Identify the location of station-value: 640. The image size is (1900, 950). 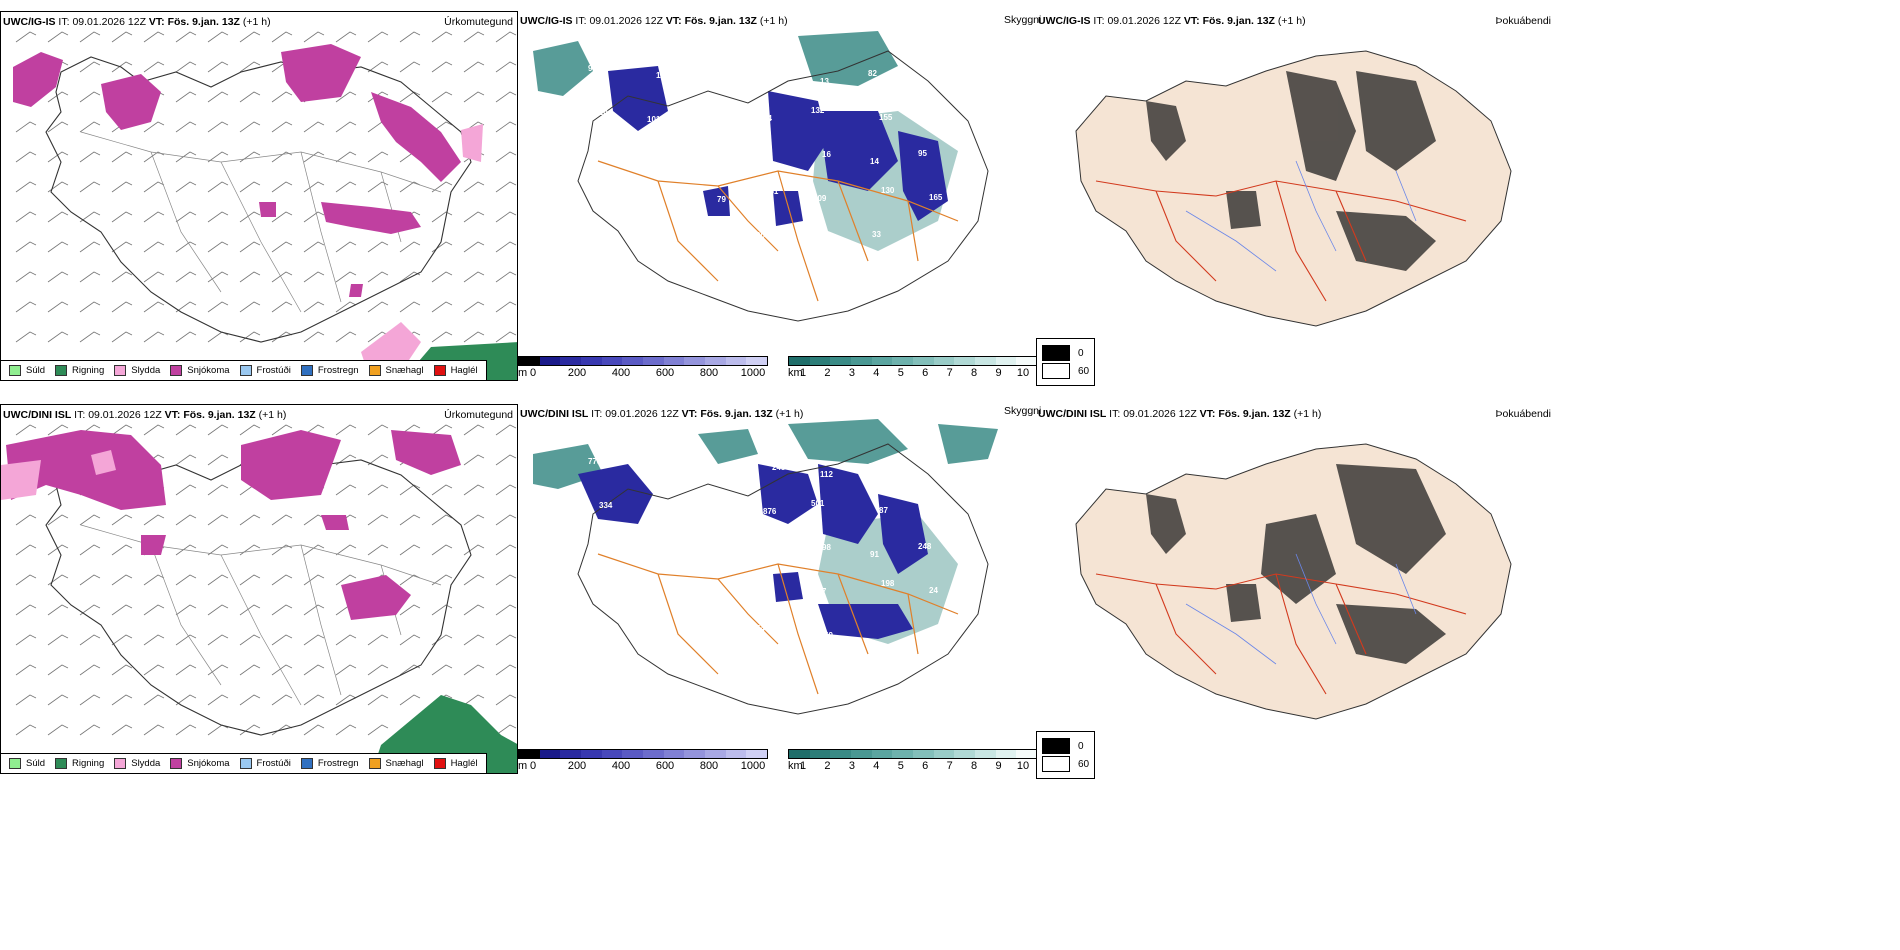
(599, 229).